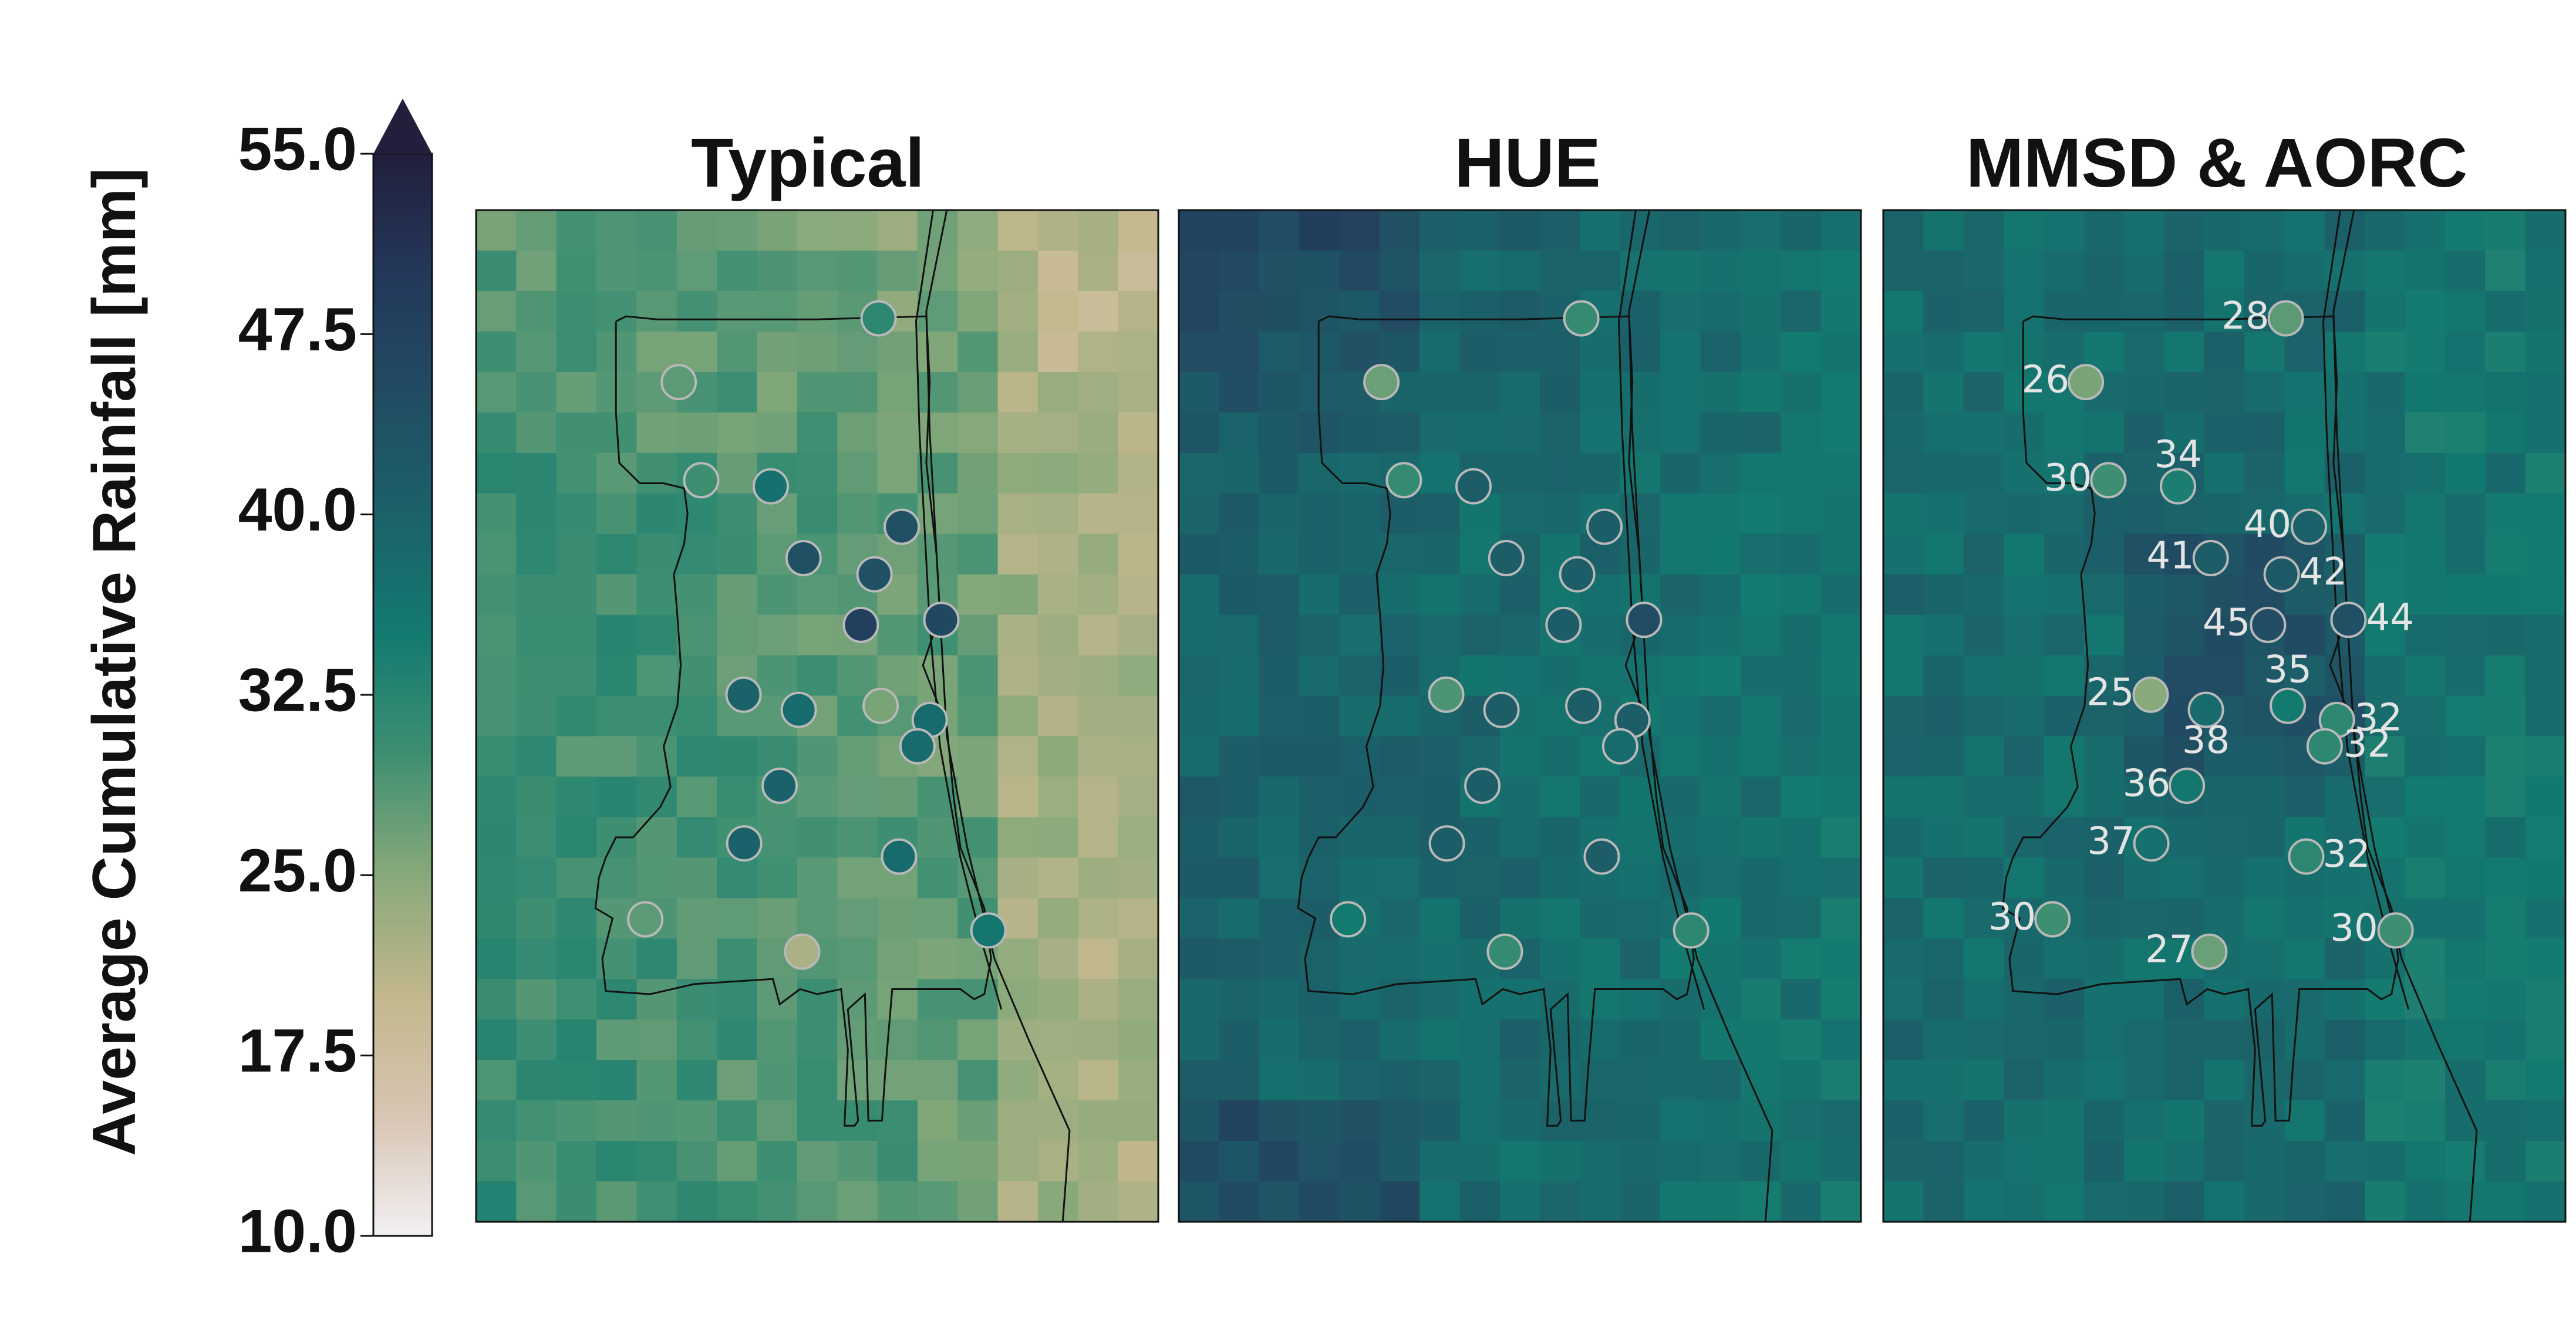  I want to click on colorbar-label: Average Cumulative Rainfall [mm], so click(114, 662).